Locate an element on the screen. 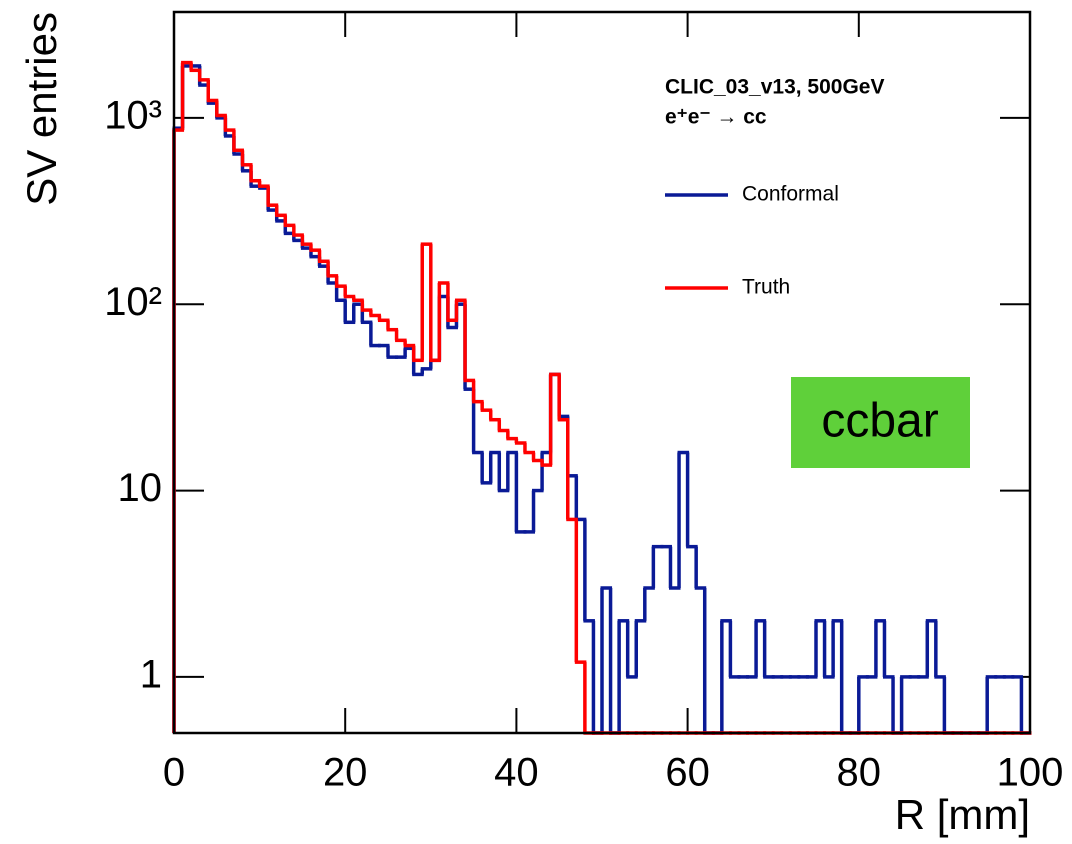  y-tick-label: 1 is located at coordinates (151, 674).